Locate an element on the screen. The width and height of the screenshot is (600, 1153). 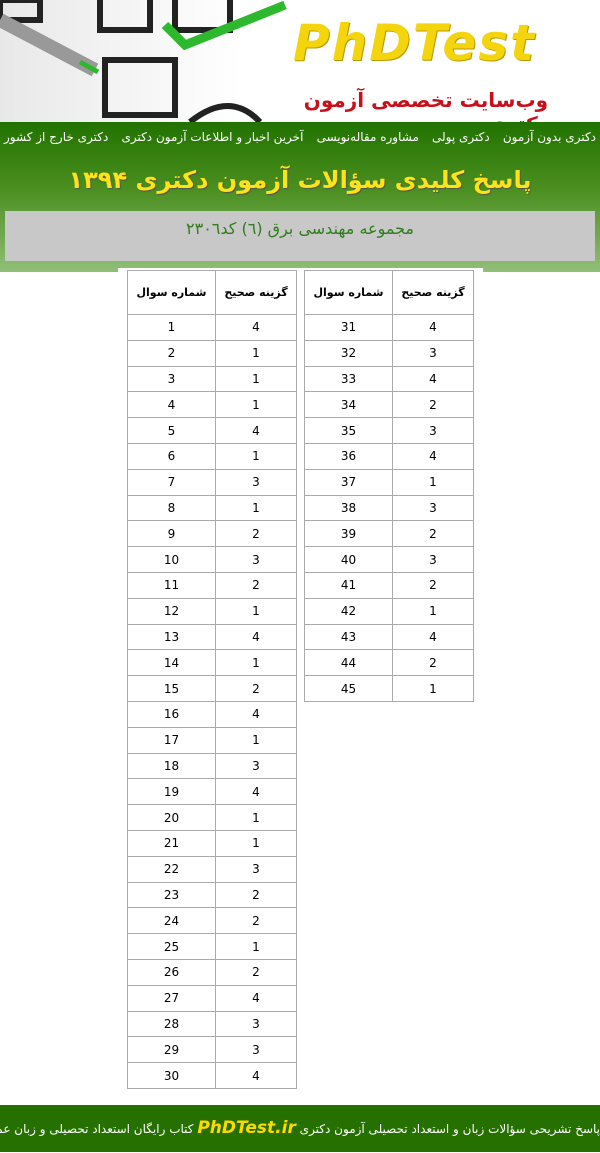
table-row: 20 1 is located at coordinates (212, 817).